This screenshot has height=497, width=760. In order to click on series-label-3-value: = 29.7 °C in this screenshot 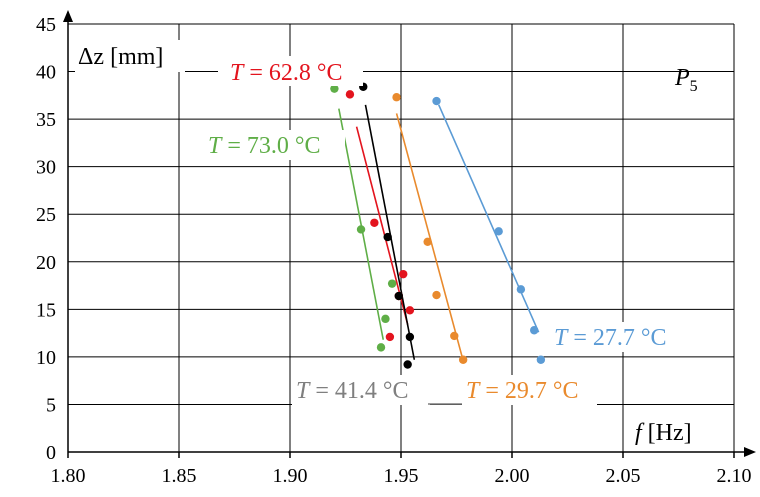, I will do `click(528, 391)`.